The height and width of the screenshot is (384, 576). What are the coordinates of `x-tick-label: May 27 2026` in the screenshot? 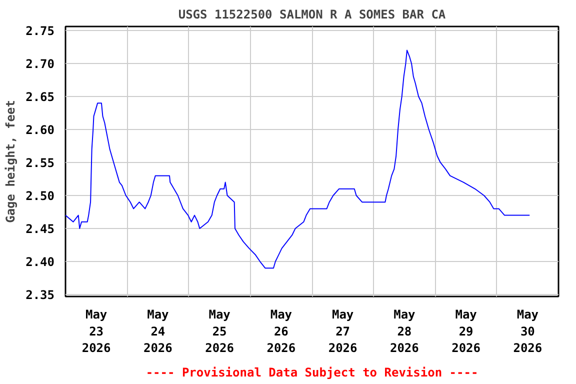 It's located at (343, 332).